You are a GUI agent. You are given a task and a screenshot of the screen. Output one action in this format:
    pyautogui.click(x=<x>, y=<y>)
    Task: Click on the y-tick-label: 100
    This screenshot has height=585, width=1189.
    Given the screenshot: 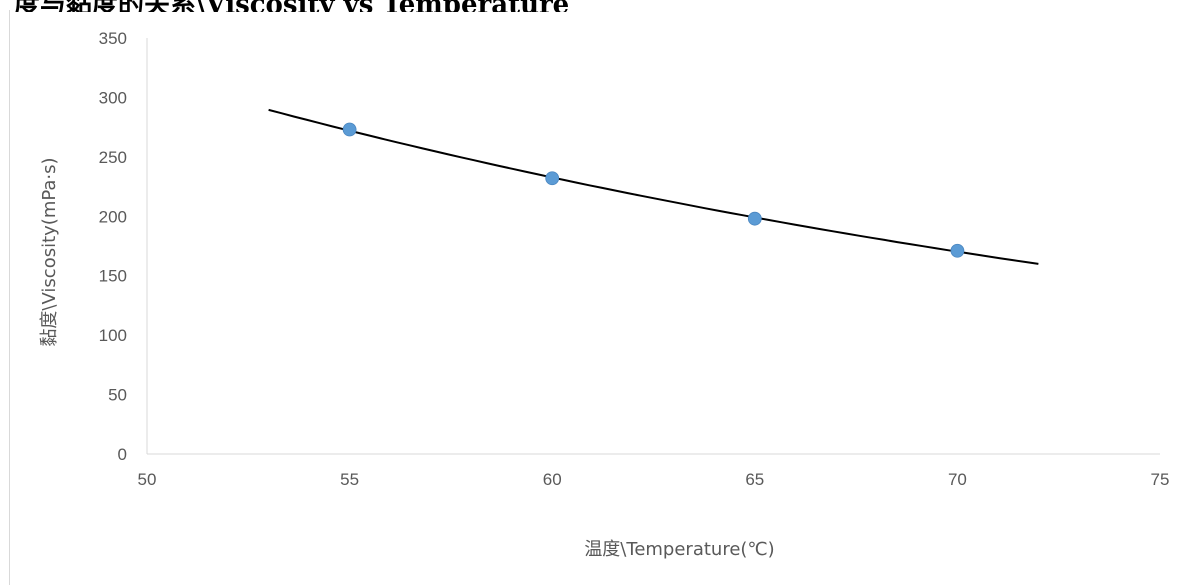 What is the action you would take?
    pyautogui.click(x=113, y=335)
    